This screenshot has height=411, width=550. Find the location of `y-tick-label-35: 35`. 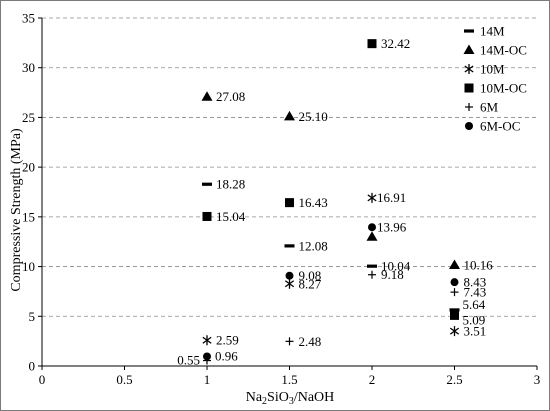

y-tick-label-35: 35 is located at coordinates (28, 18).